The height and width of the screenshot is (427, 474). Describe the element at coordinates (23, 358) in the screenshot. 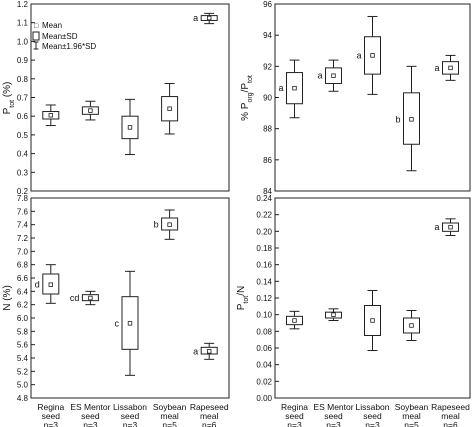

I see `y-tick-label: 5.4` at that location.